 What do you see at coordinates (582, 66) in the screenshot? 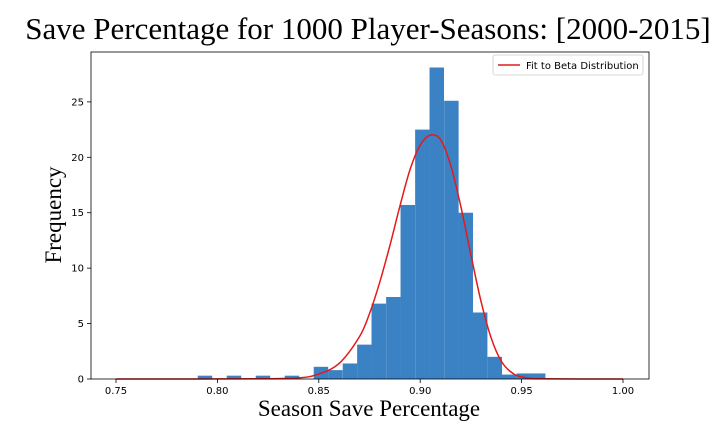
I see `legend-label: Fit to Beta Distribution` at bounding box center [582, 66].